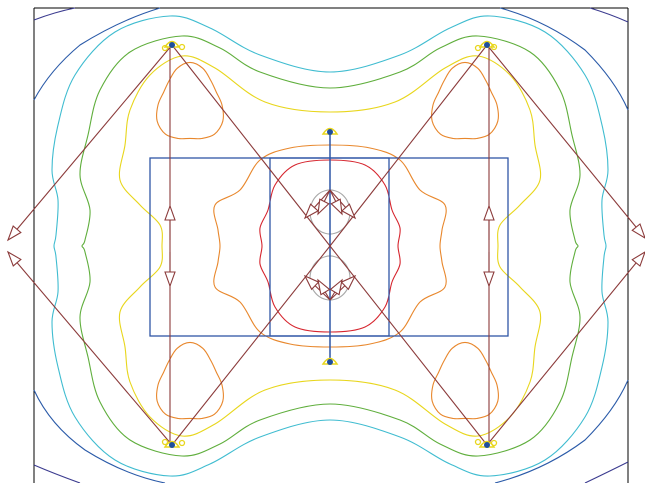 The height and width of the screenshot is (483, 645). I want to click on contour-blue-tl, so click(97, 54).